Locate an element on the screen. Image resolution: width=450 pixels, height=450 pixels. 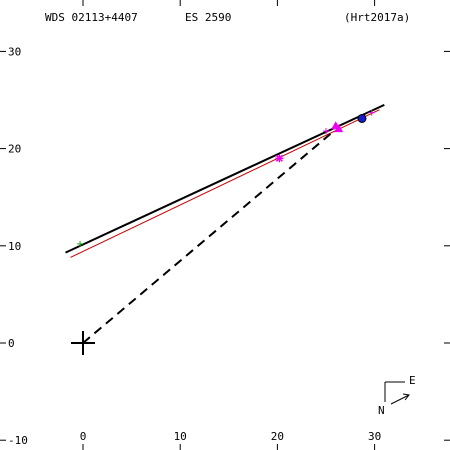
compass: E N is located at coordinates (397, 395).